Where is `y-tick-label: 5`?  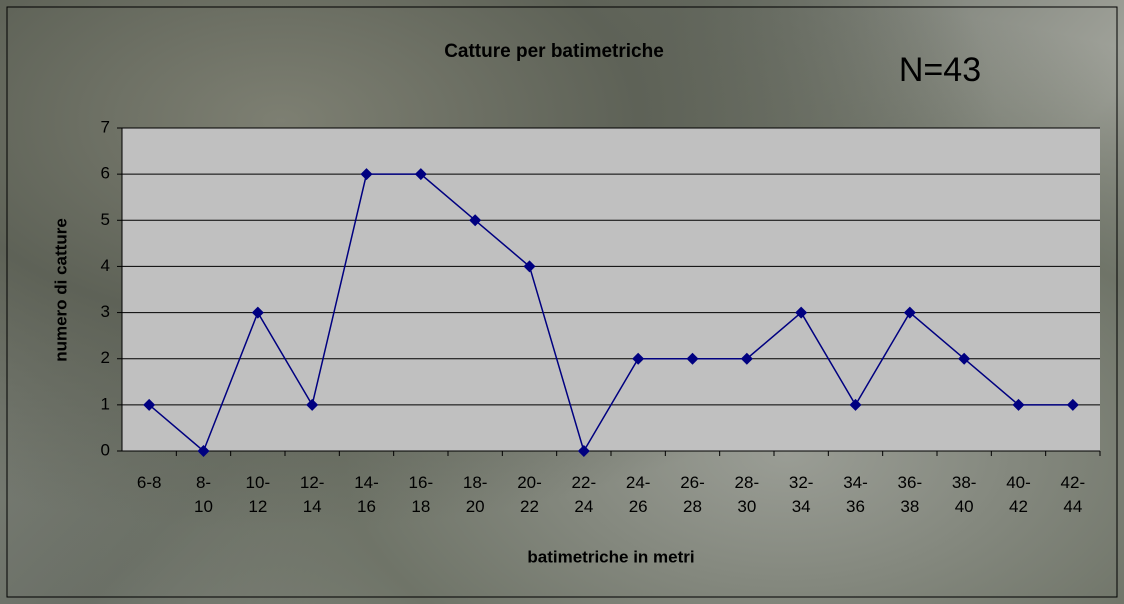
y-tick-label: 5 is located at coordinates (105, 219).